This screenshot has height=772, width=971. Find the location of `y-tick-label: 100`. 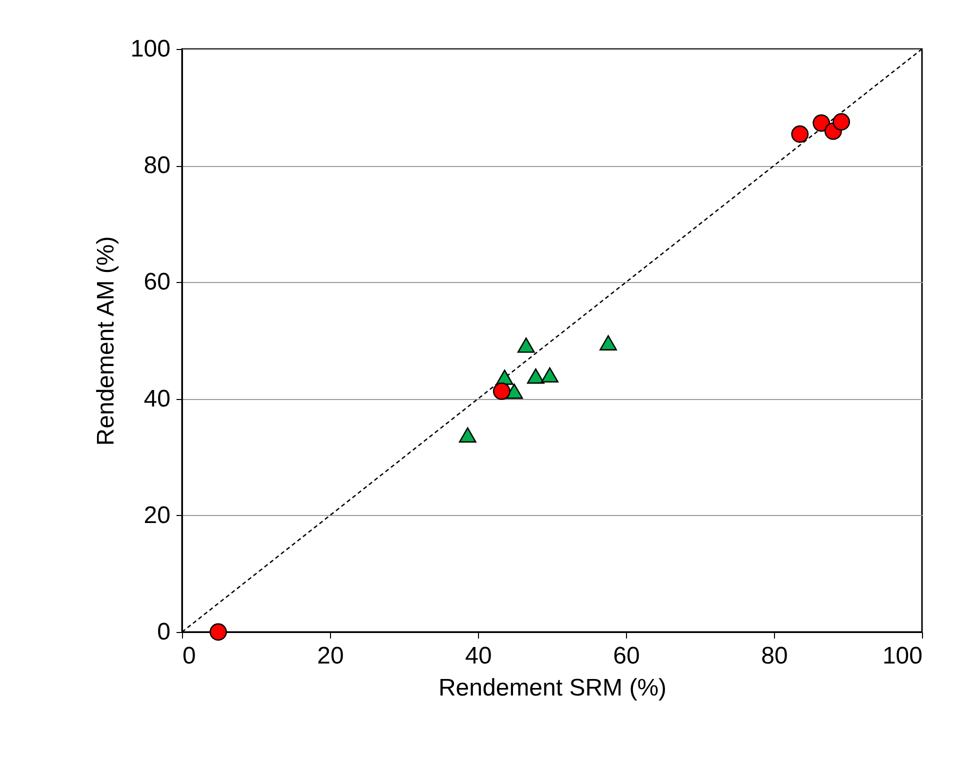

y-tick-label: 100 is located at coordinates (150, 49).